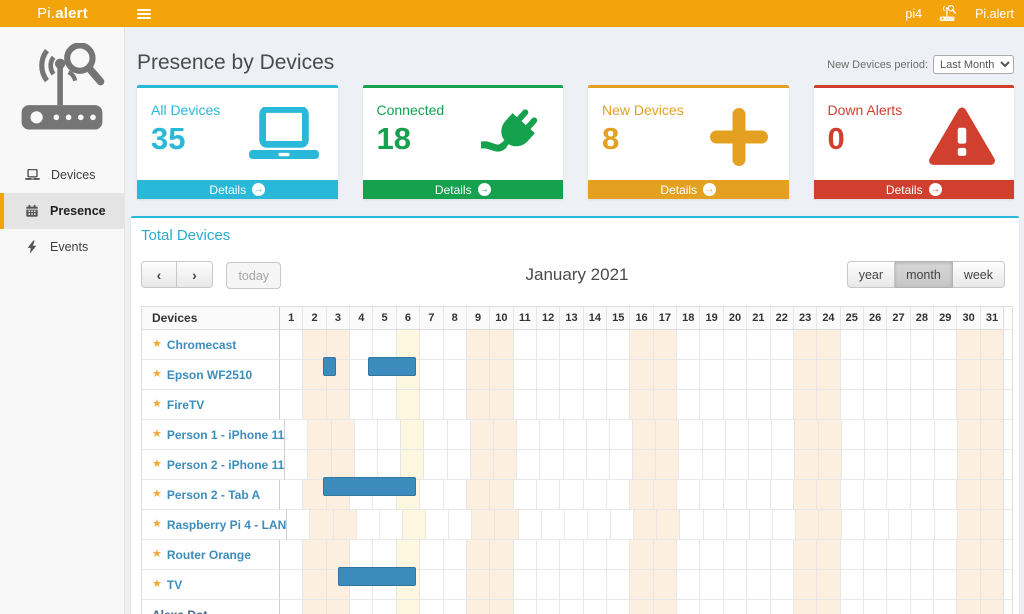  Describe the element at coordinates (710, 189) in the screenshot. I see `arrow-circle-right-icon: →` at that location.